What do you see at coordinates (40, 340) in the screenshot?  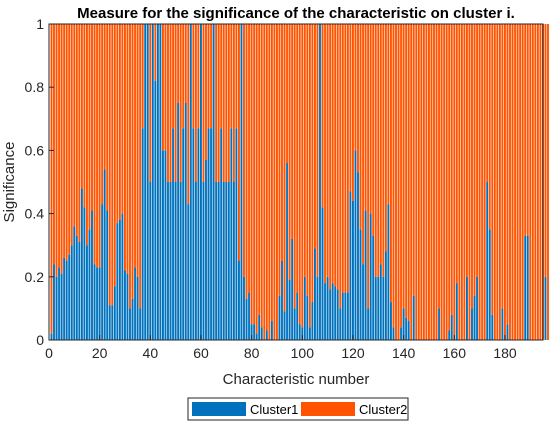 I see `y-tick-label: 0` at bounding box center [40, 340].